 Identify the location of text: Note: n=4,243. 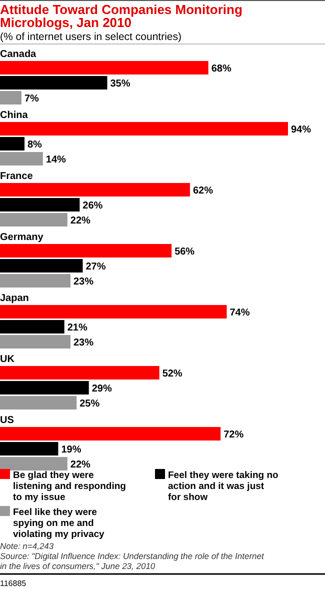
(27, 546).